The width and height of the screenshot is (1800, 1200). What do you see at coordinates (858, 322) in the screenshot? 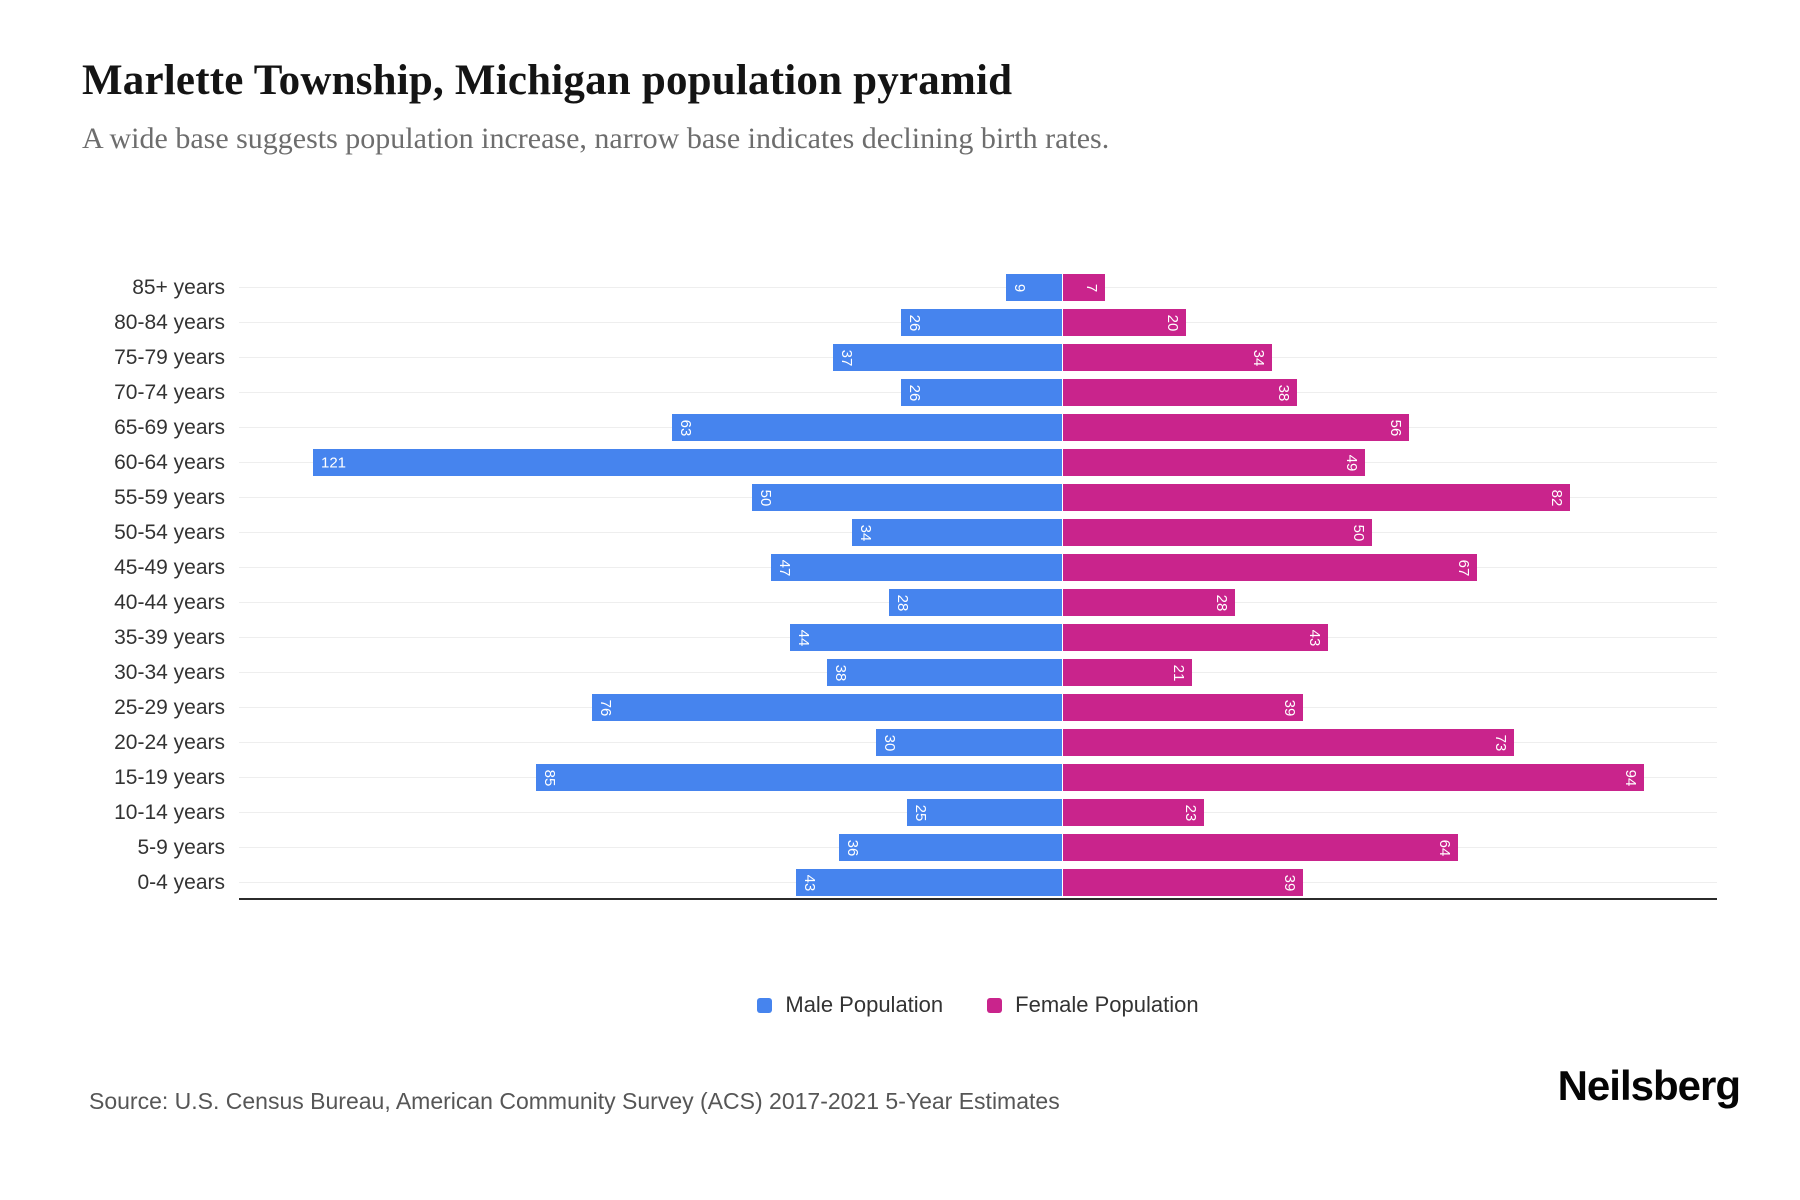
I see `age-row: 80-84 years 26 20` at bounding box center [858, 322].